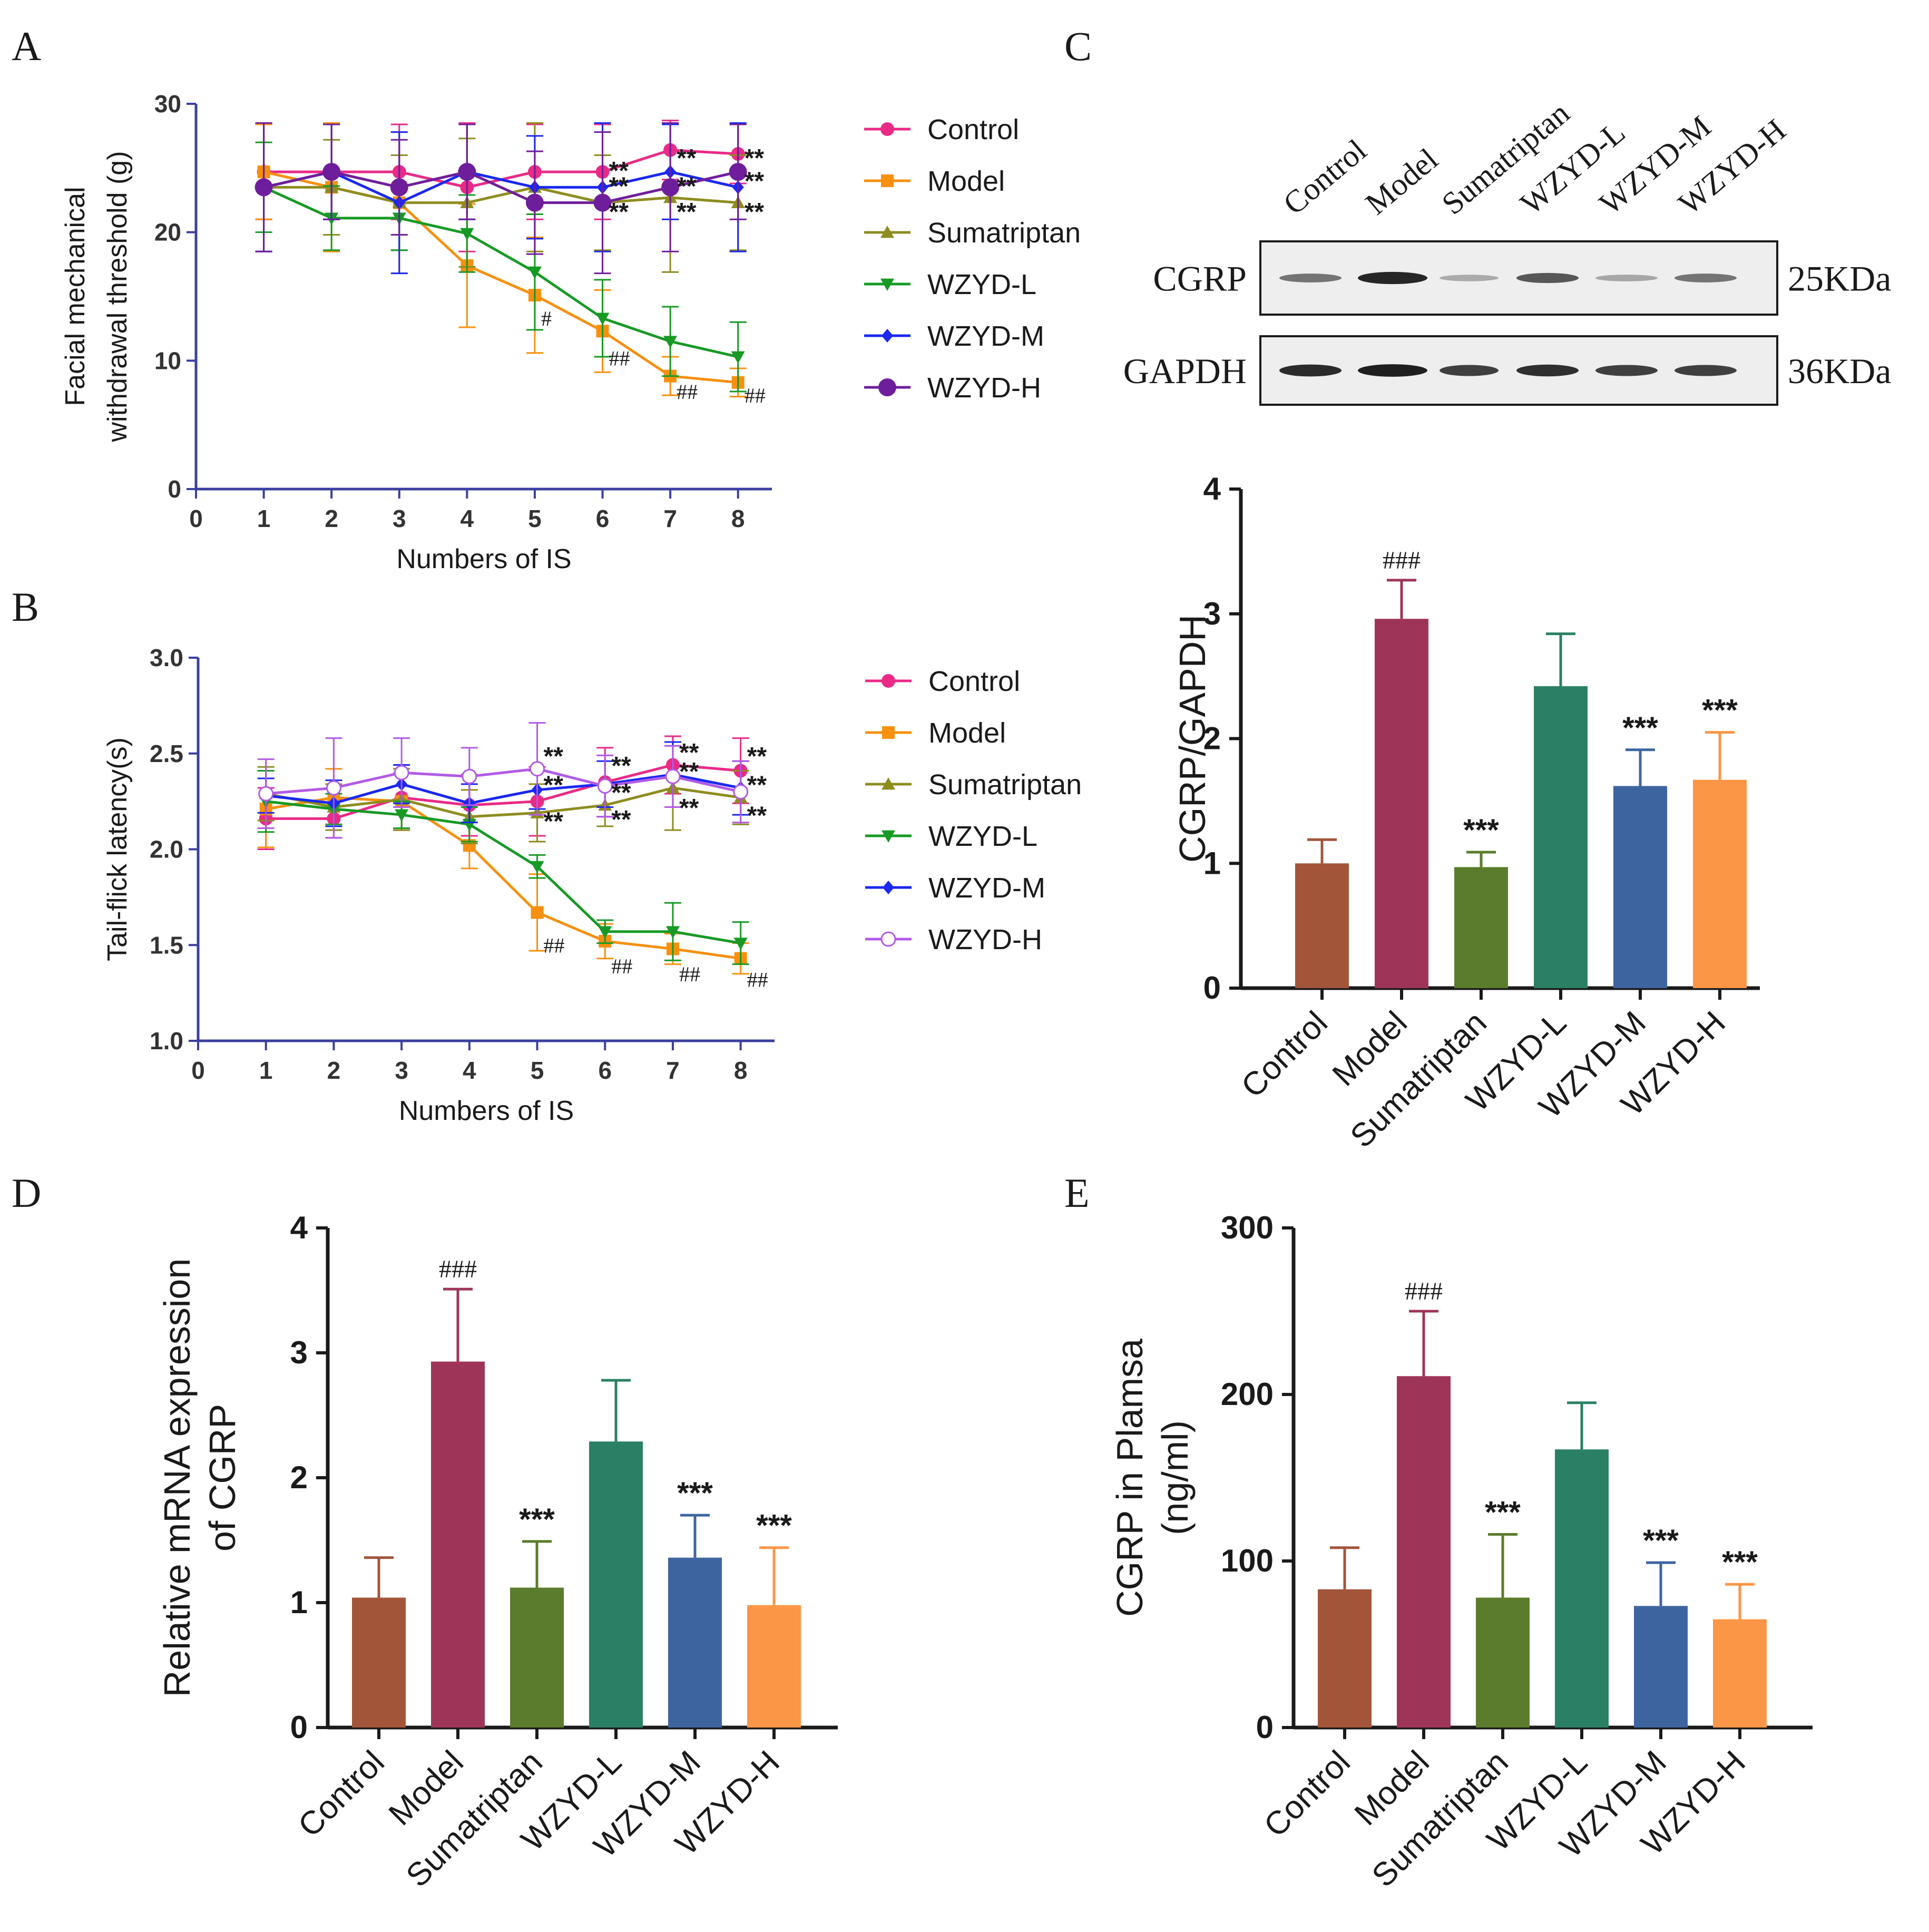 The width and height of the screenshot is (1929, 1932). Describe the element at coordinates (1402, 560) in the screenshot. I see `significance-hash: ###` at that location.